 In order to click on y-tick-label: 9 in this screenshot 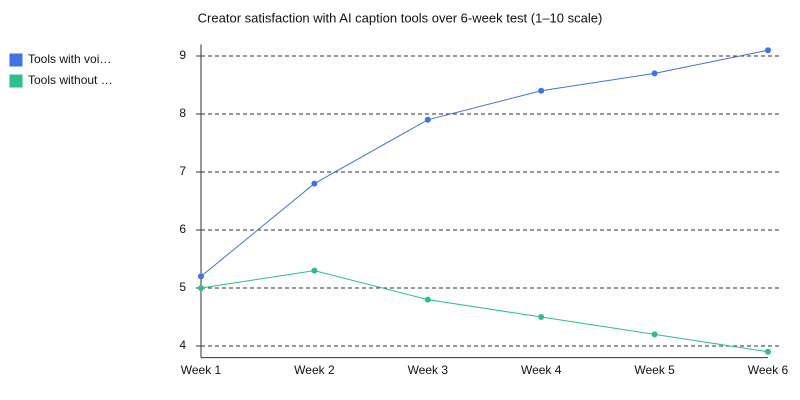, I will do `click(182, 55)`.